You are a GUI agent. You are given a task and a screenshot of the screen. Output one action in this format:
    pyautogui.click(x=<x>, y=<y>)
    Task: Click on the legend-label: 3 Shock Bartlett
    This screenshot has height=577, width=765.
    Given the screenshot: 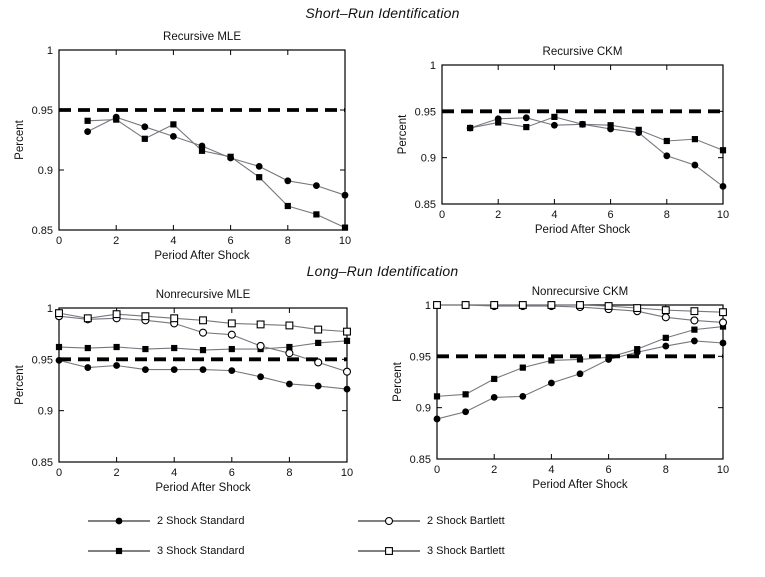 What is the action you would take?
    pyautogui.click(x=466, y=551)
    